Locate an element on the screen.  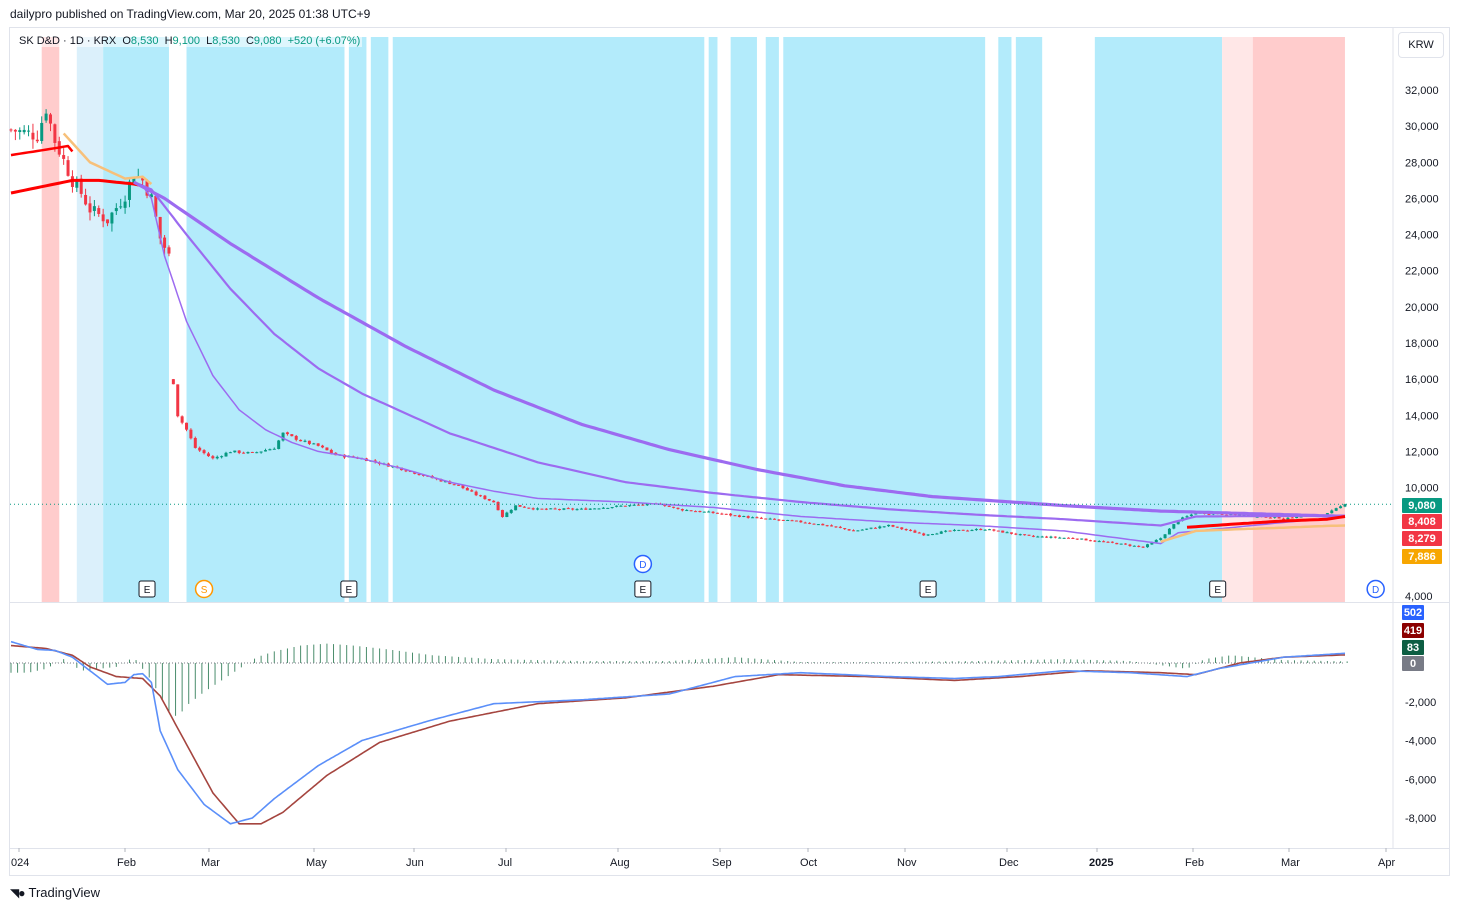
price-axis-tick: 22,000 is located at coordinates (1422, 272).